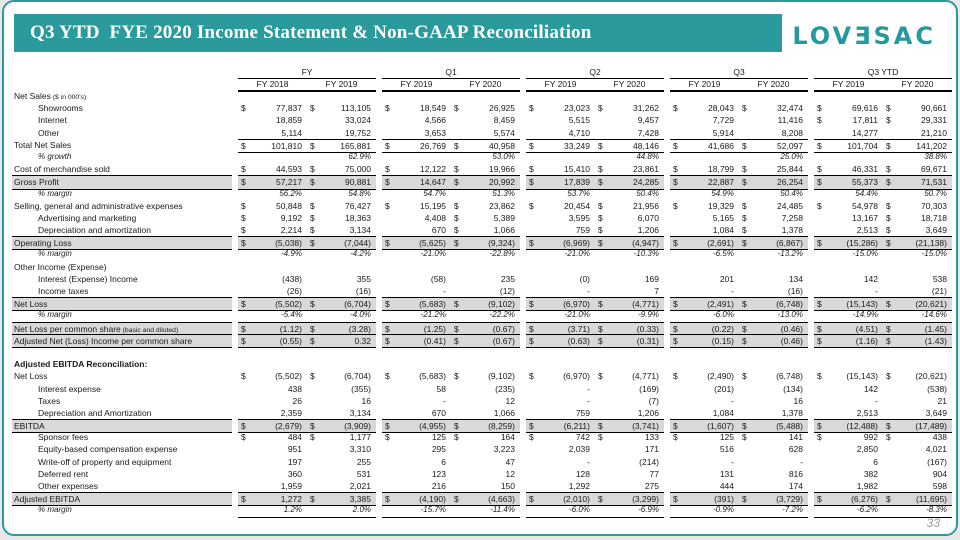 The height and width of the screenshot is (540, 960). What do you see at coordinates (704, 230) in the screenshot?
I see `table-cell: 1,084` at bounding box center [704, 230].